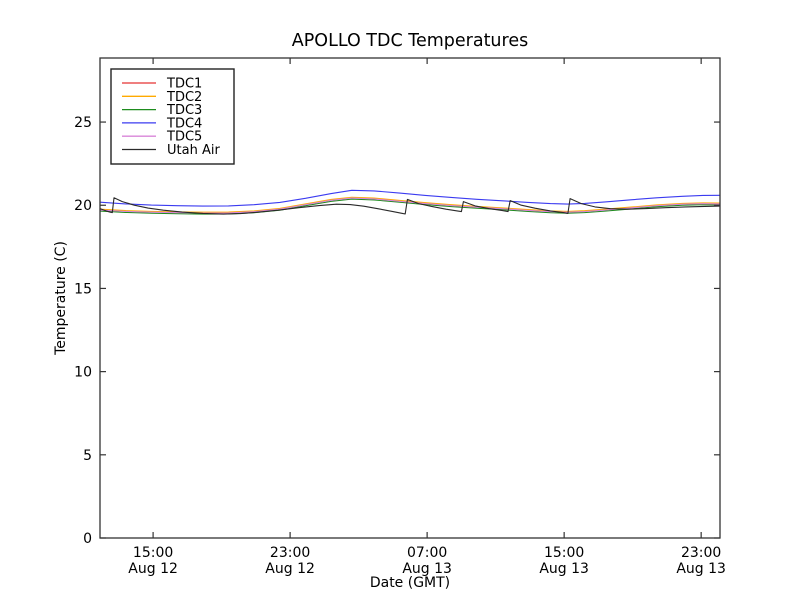  Describe the element at coordinates (184, 97) in the screenshot. I see `legend-label-tdc2: TDC2` at that location.